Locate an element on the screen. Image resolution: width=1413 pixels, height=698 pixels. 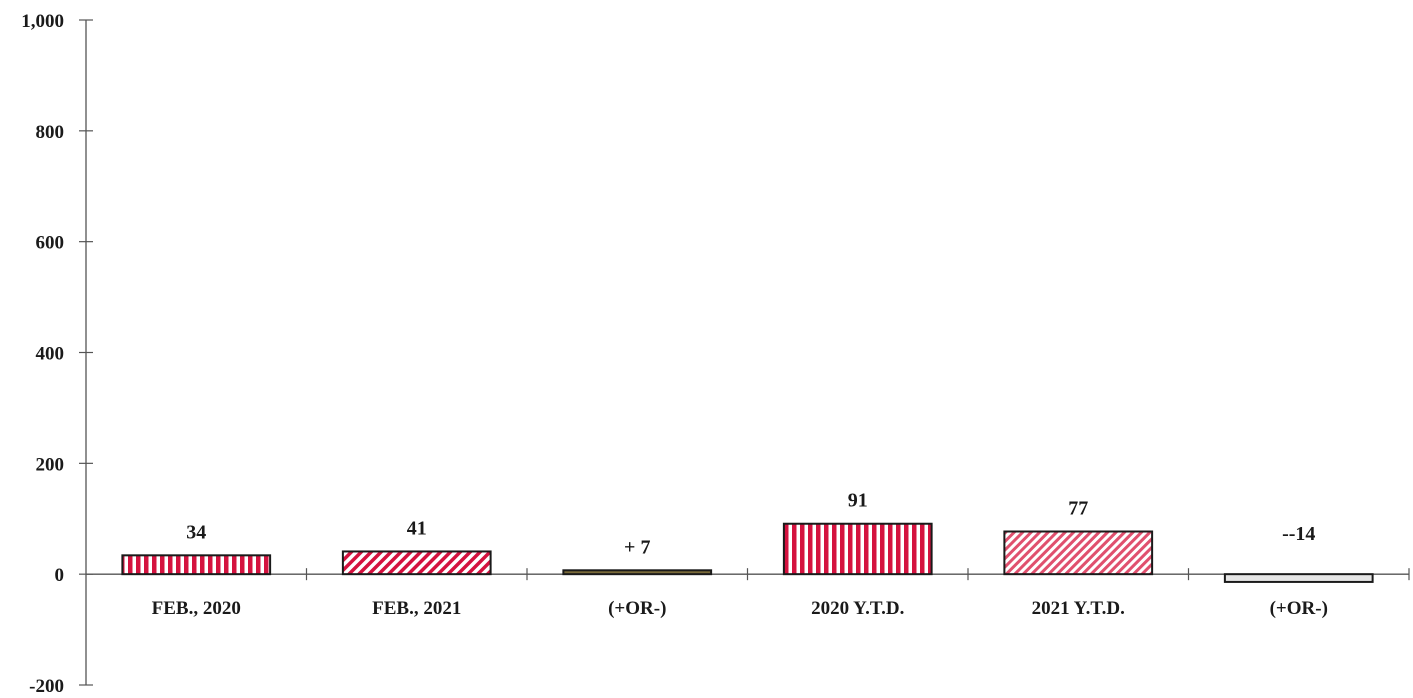
data-label: 41 is located at coordinates (417, 528).